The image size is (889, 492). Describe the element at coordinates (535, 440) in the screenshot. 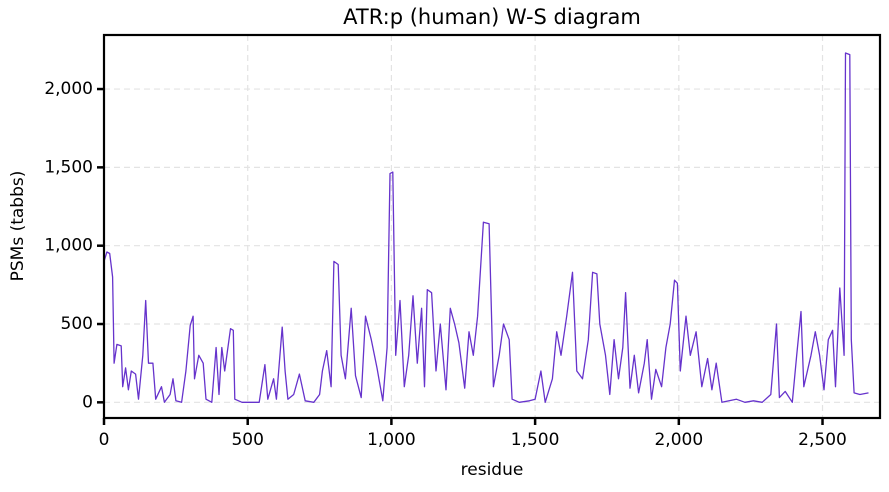

I see `x-tick-label: 1,500` at that location.